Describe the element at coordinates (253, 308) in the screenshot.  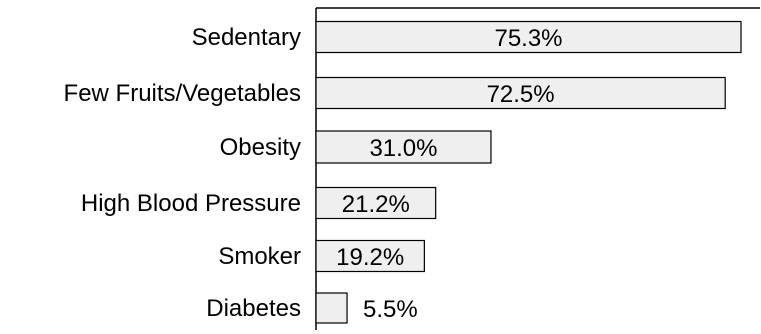
I see `category-label: Diabetes` at that location.